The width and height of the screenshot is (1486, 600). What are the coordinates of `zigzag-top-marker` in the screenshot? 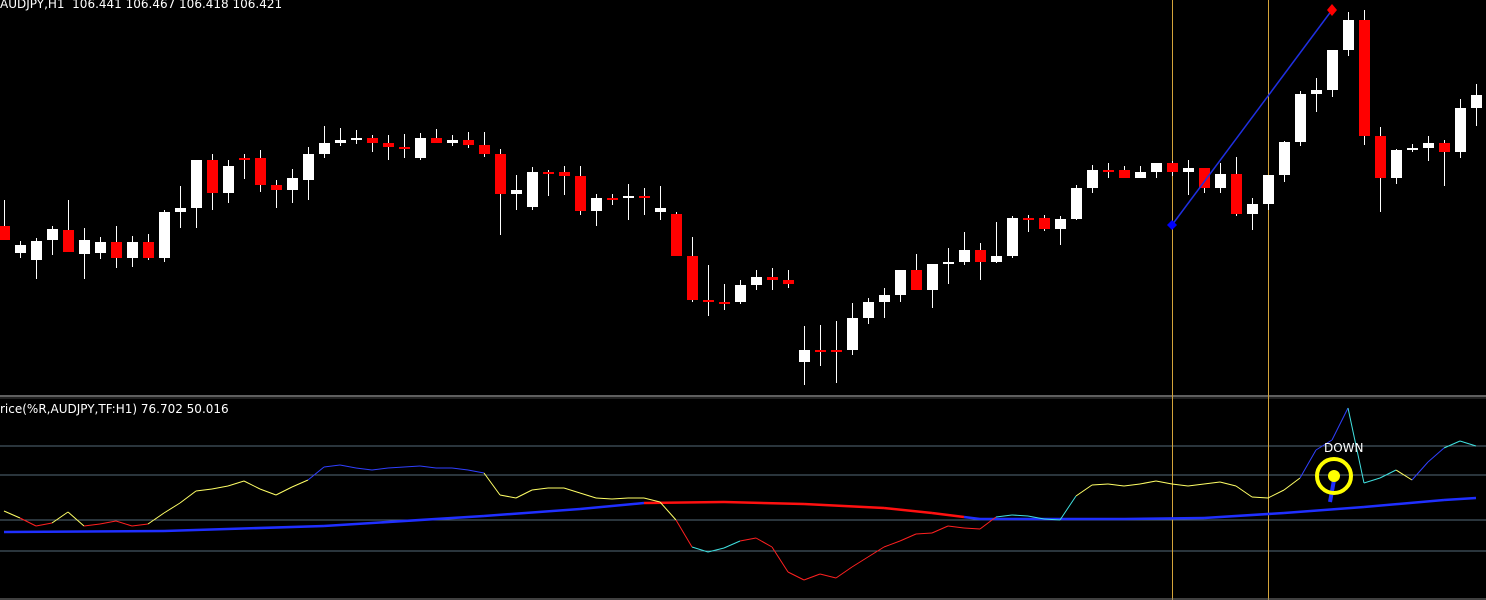 It's located at (1332, 10).